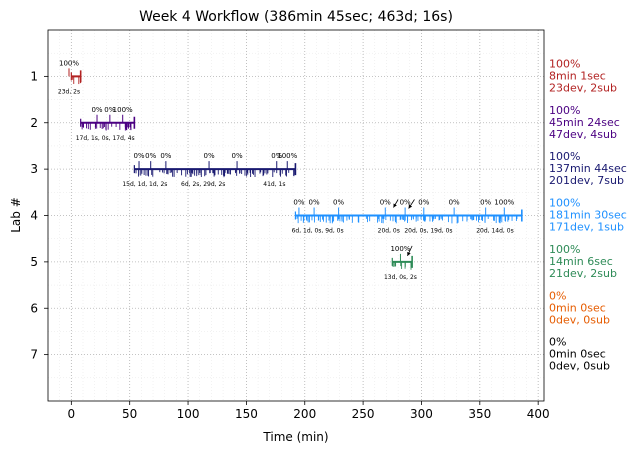 This screenshot has width=637, height=453. Describe the element at coordinates (584, 122) in the screenshot. I see `lab-2-summary-line: 45min 24sec` at that location.